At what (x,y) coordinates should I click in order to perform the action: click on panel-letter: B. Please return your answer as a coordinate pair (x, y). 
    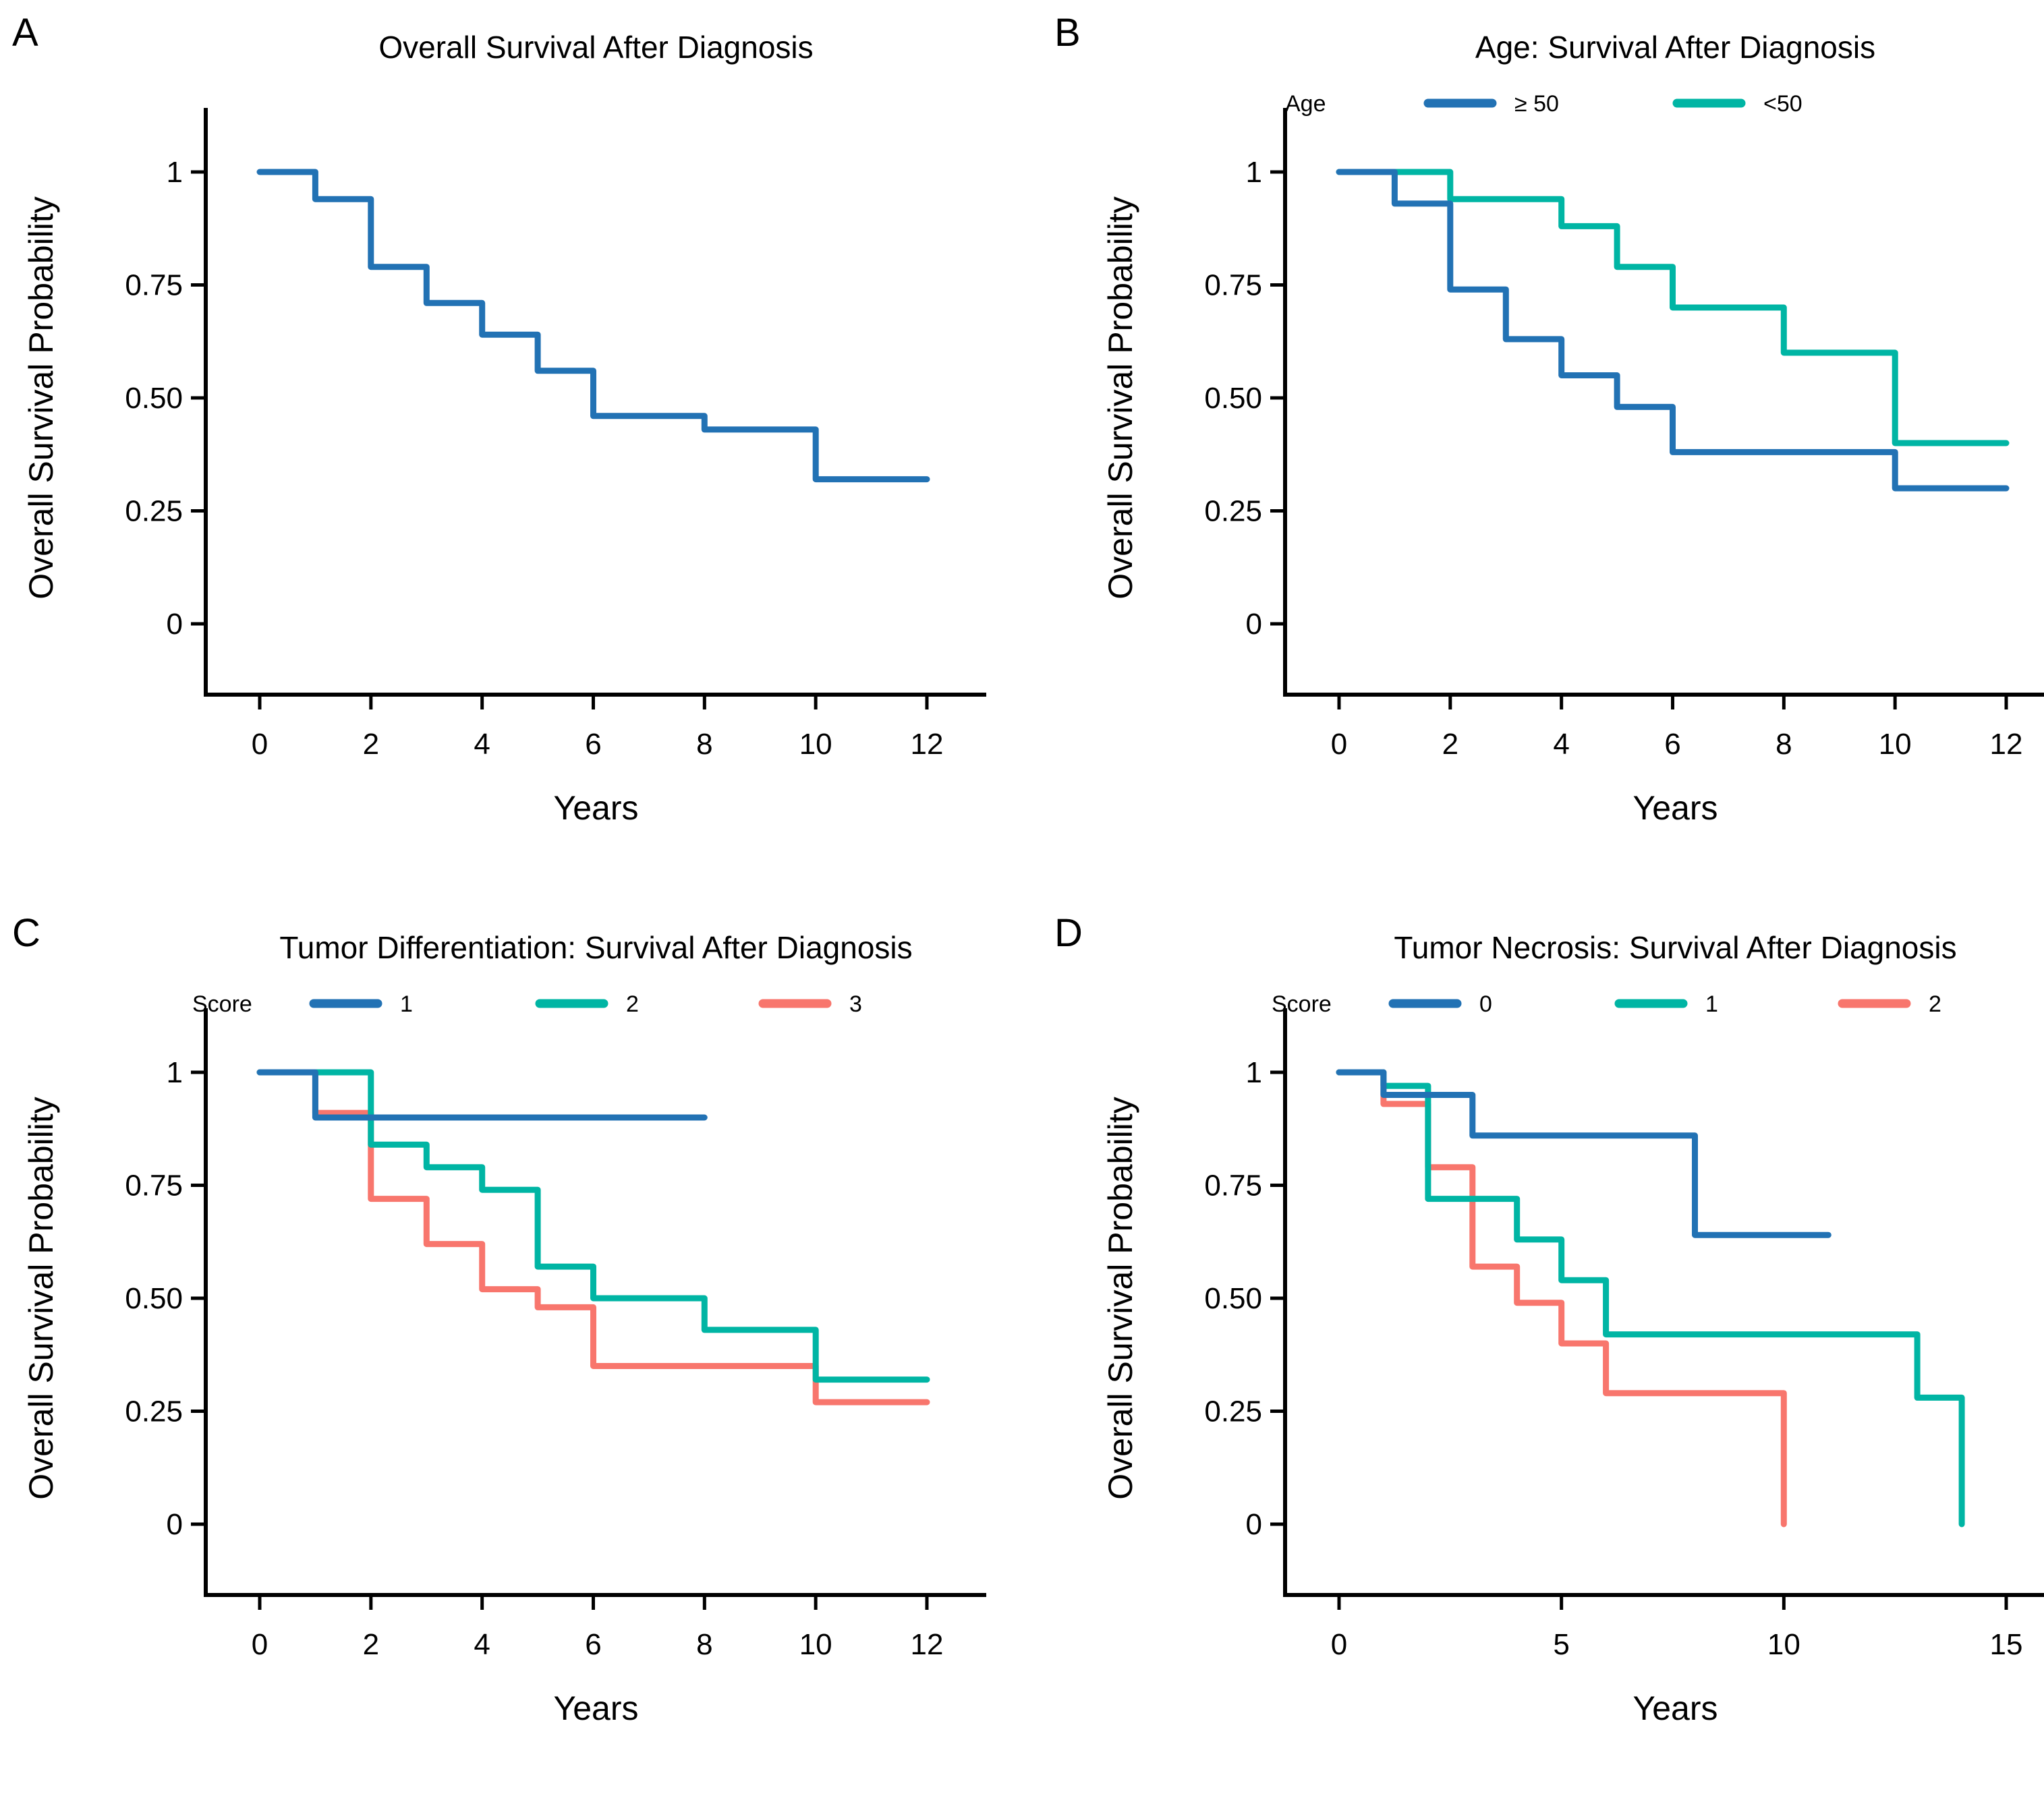
    Looking at the image, I should click on (1067, 33).